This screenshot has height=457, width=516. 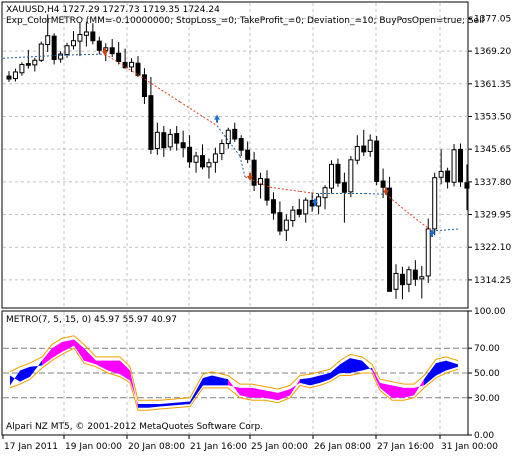 I want to click on indicator-tick-label: 50.00, so click(x=487, y=374).